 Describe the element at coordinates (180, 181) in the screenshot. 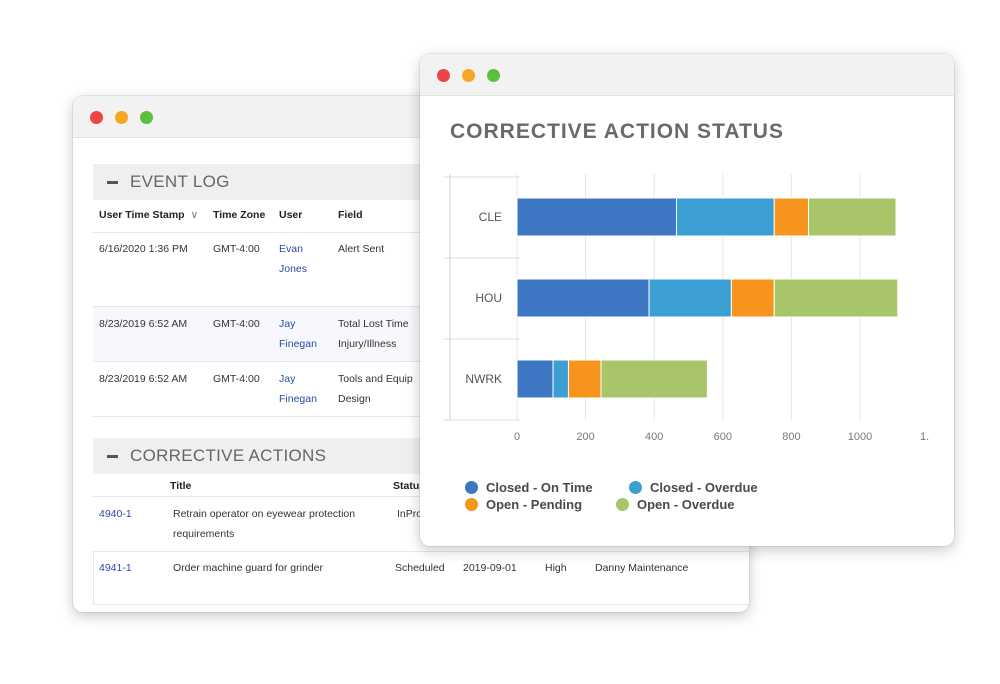

I see `event-log-title: EVENT LOG` at that location.